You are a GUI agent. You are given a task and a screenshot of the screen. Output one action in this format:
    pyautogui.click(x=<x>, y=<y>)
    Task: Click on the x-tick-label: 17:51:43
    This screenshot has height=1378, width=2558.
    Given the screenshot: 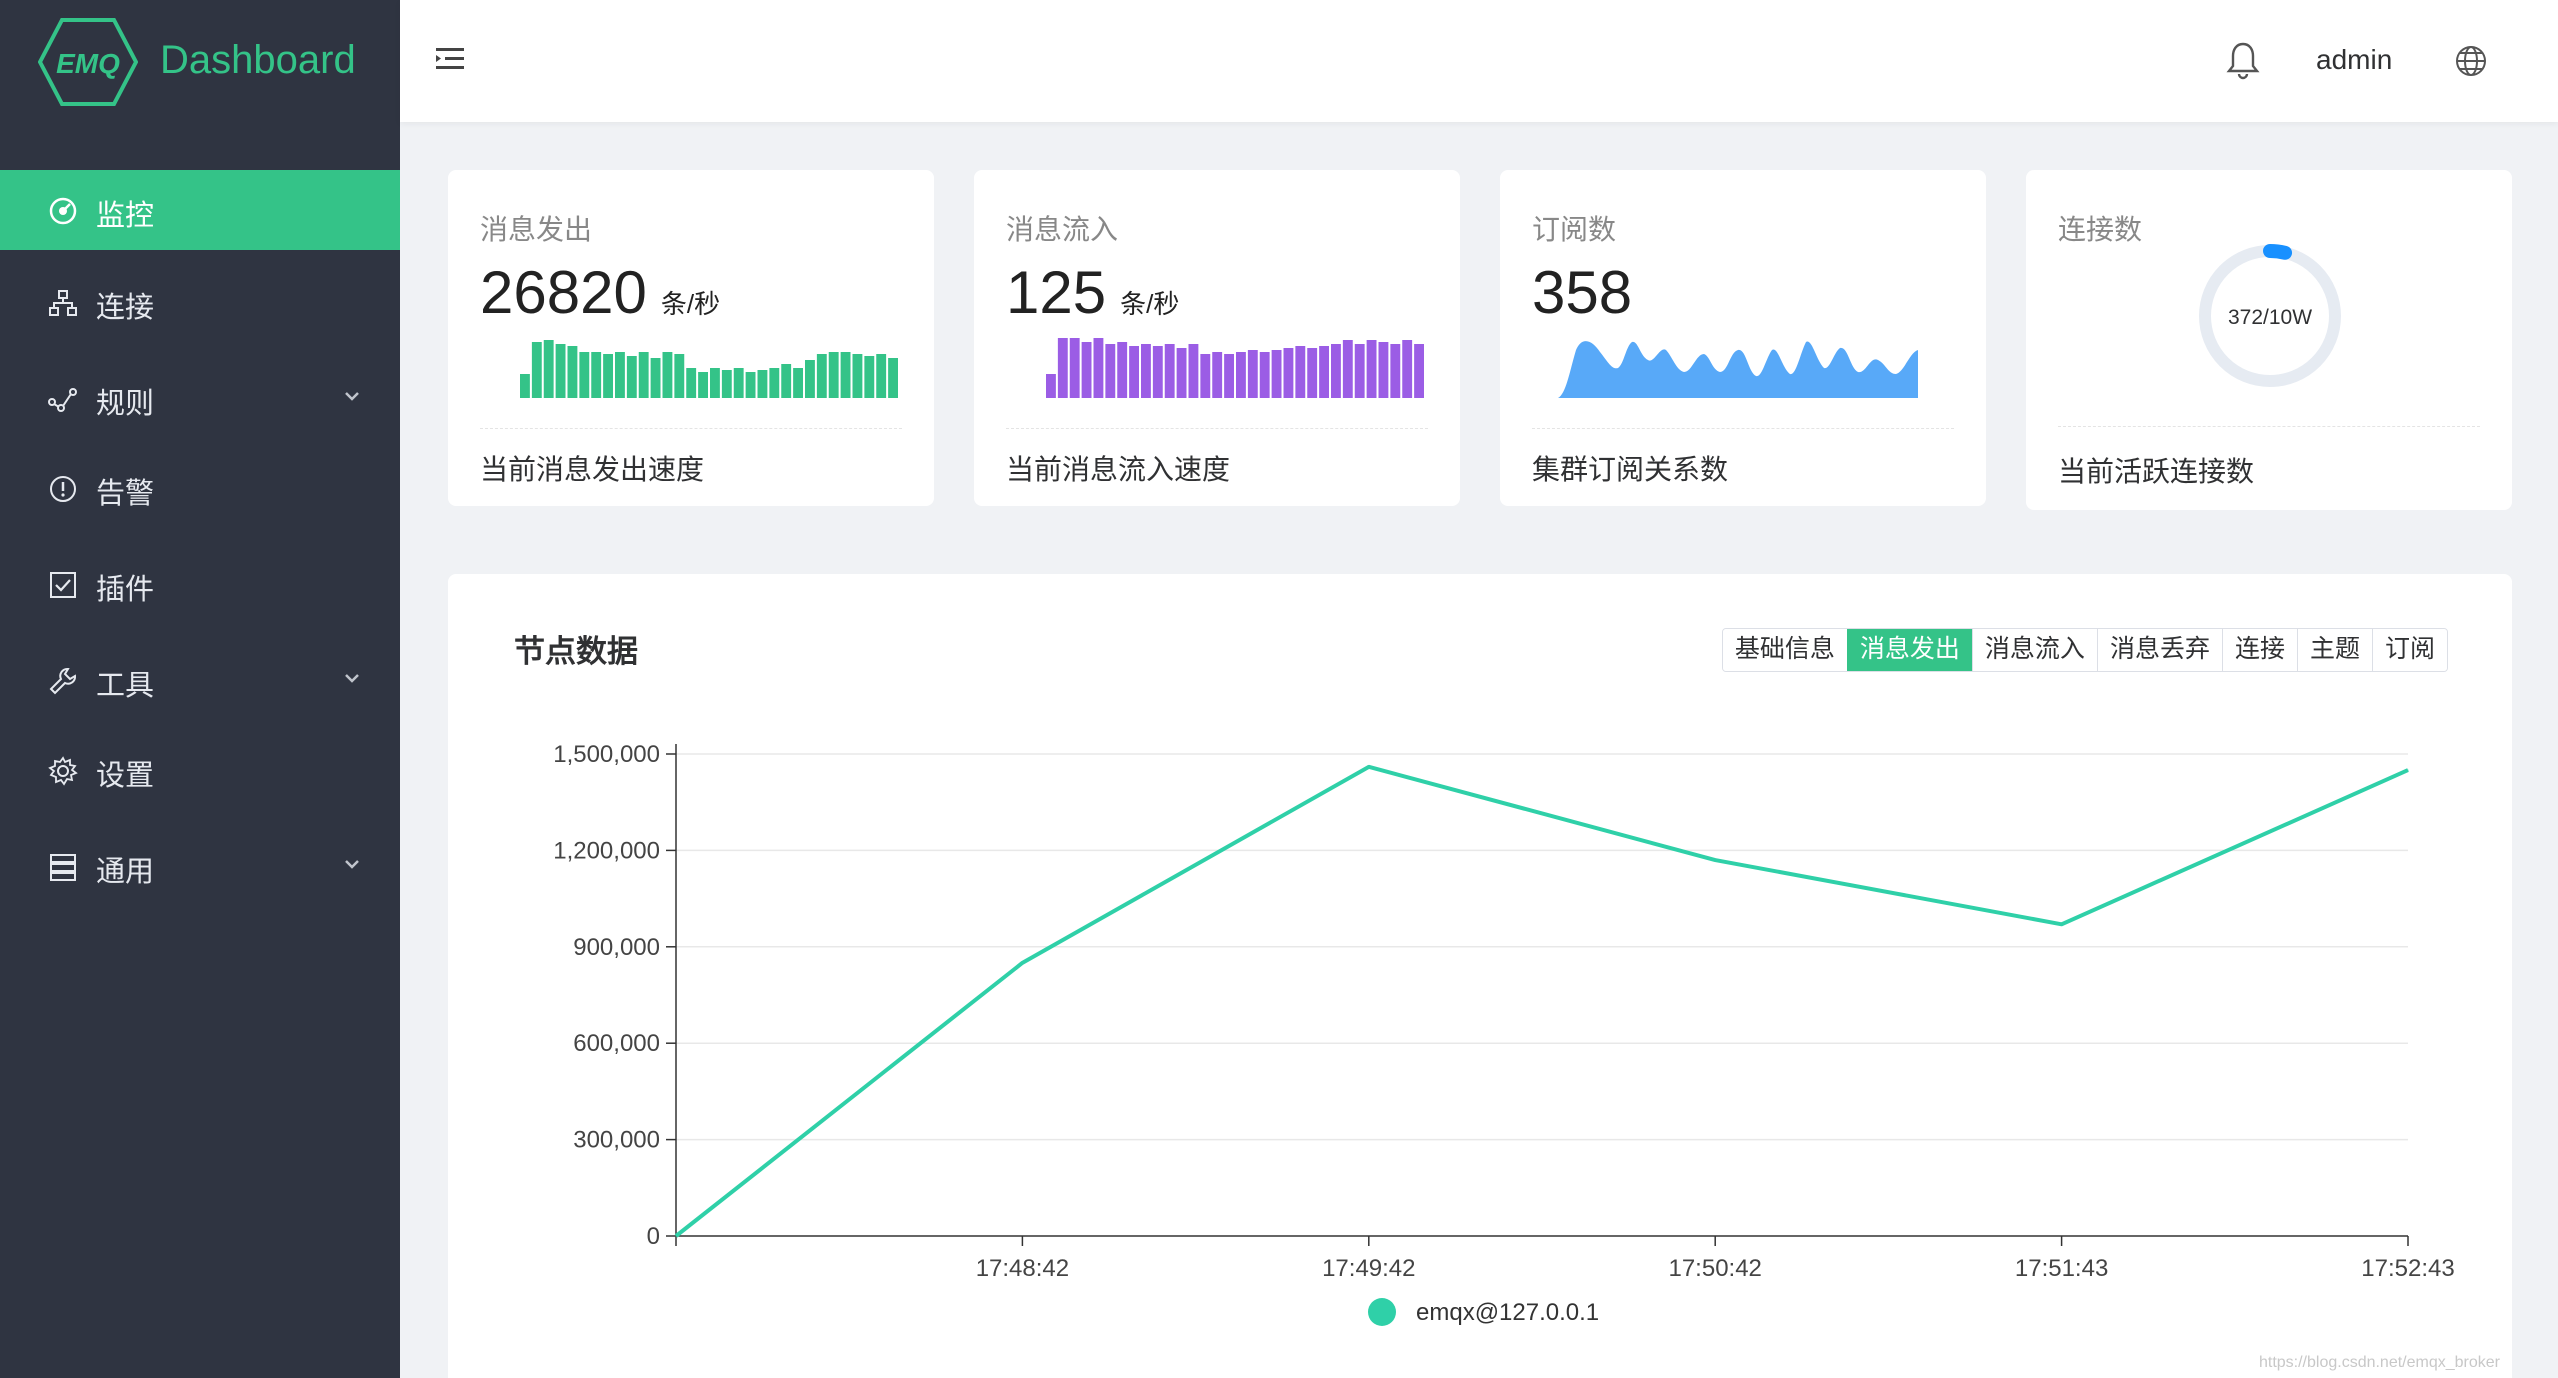 What is the action you would take?
    pyautogui.click(x=2061, y=1268)
    